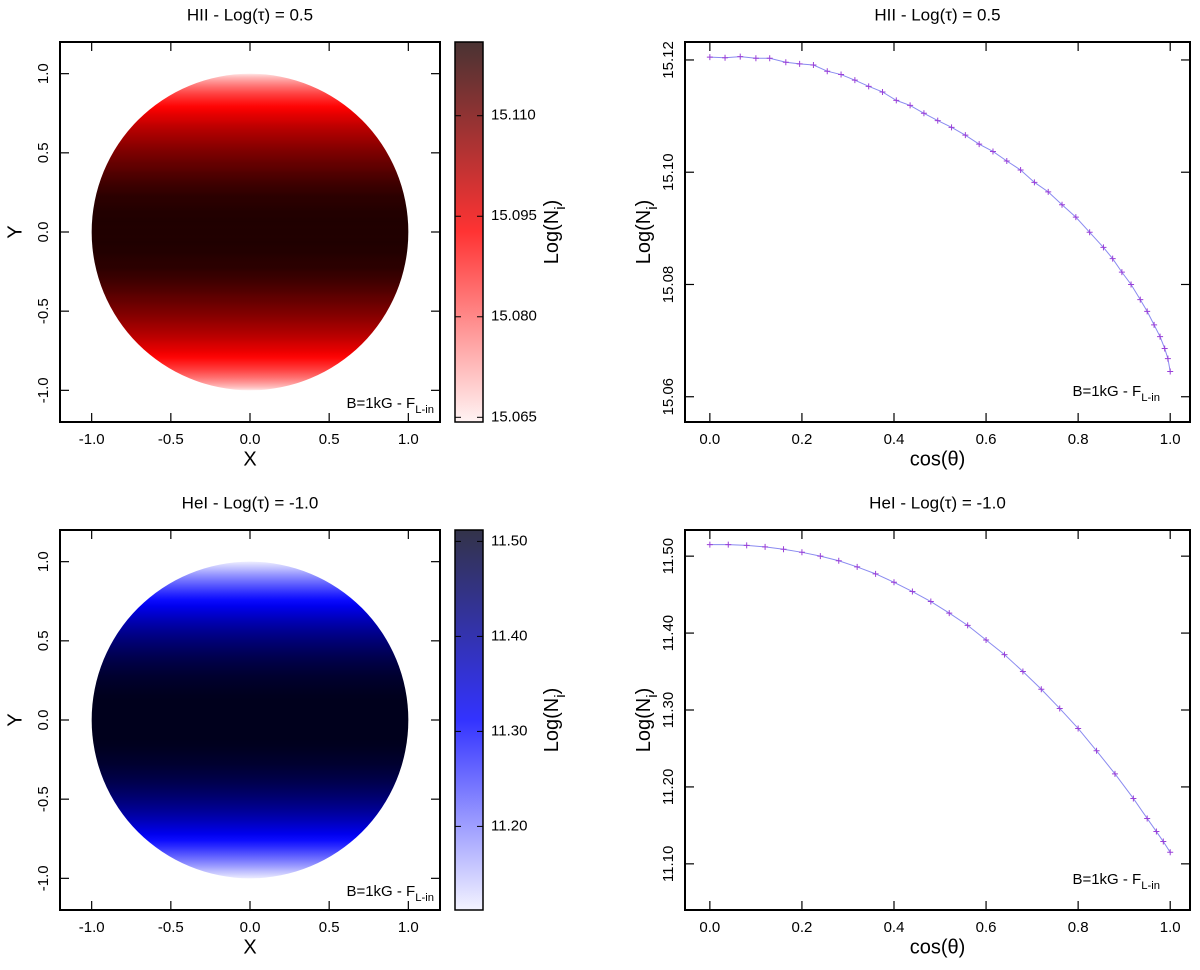 The image size is (1200, 970). Describe the element at coordinates (668, 633) in the screenshot. I see `y-tick-label: 11.40` at that location.